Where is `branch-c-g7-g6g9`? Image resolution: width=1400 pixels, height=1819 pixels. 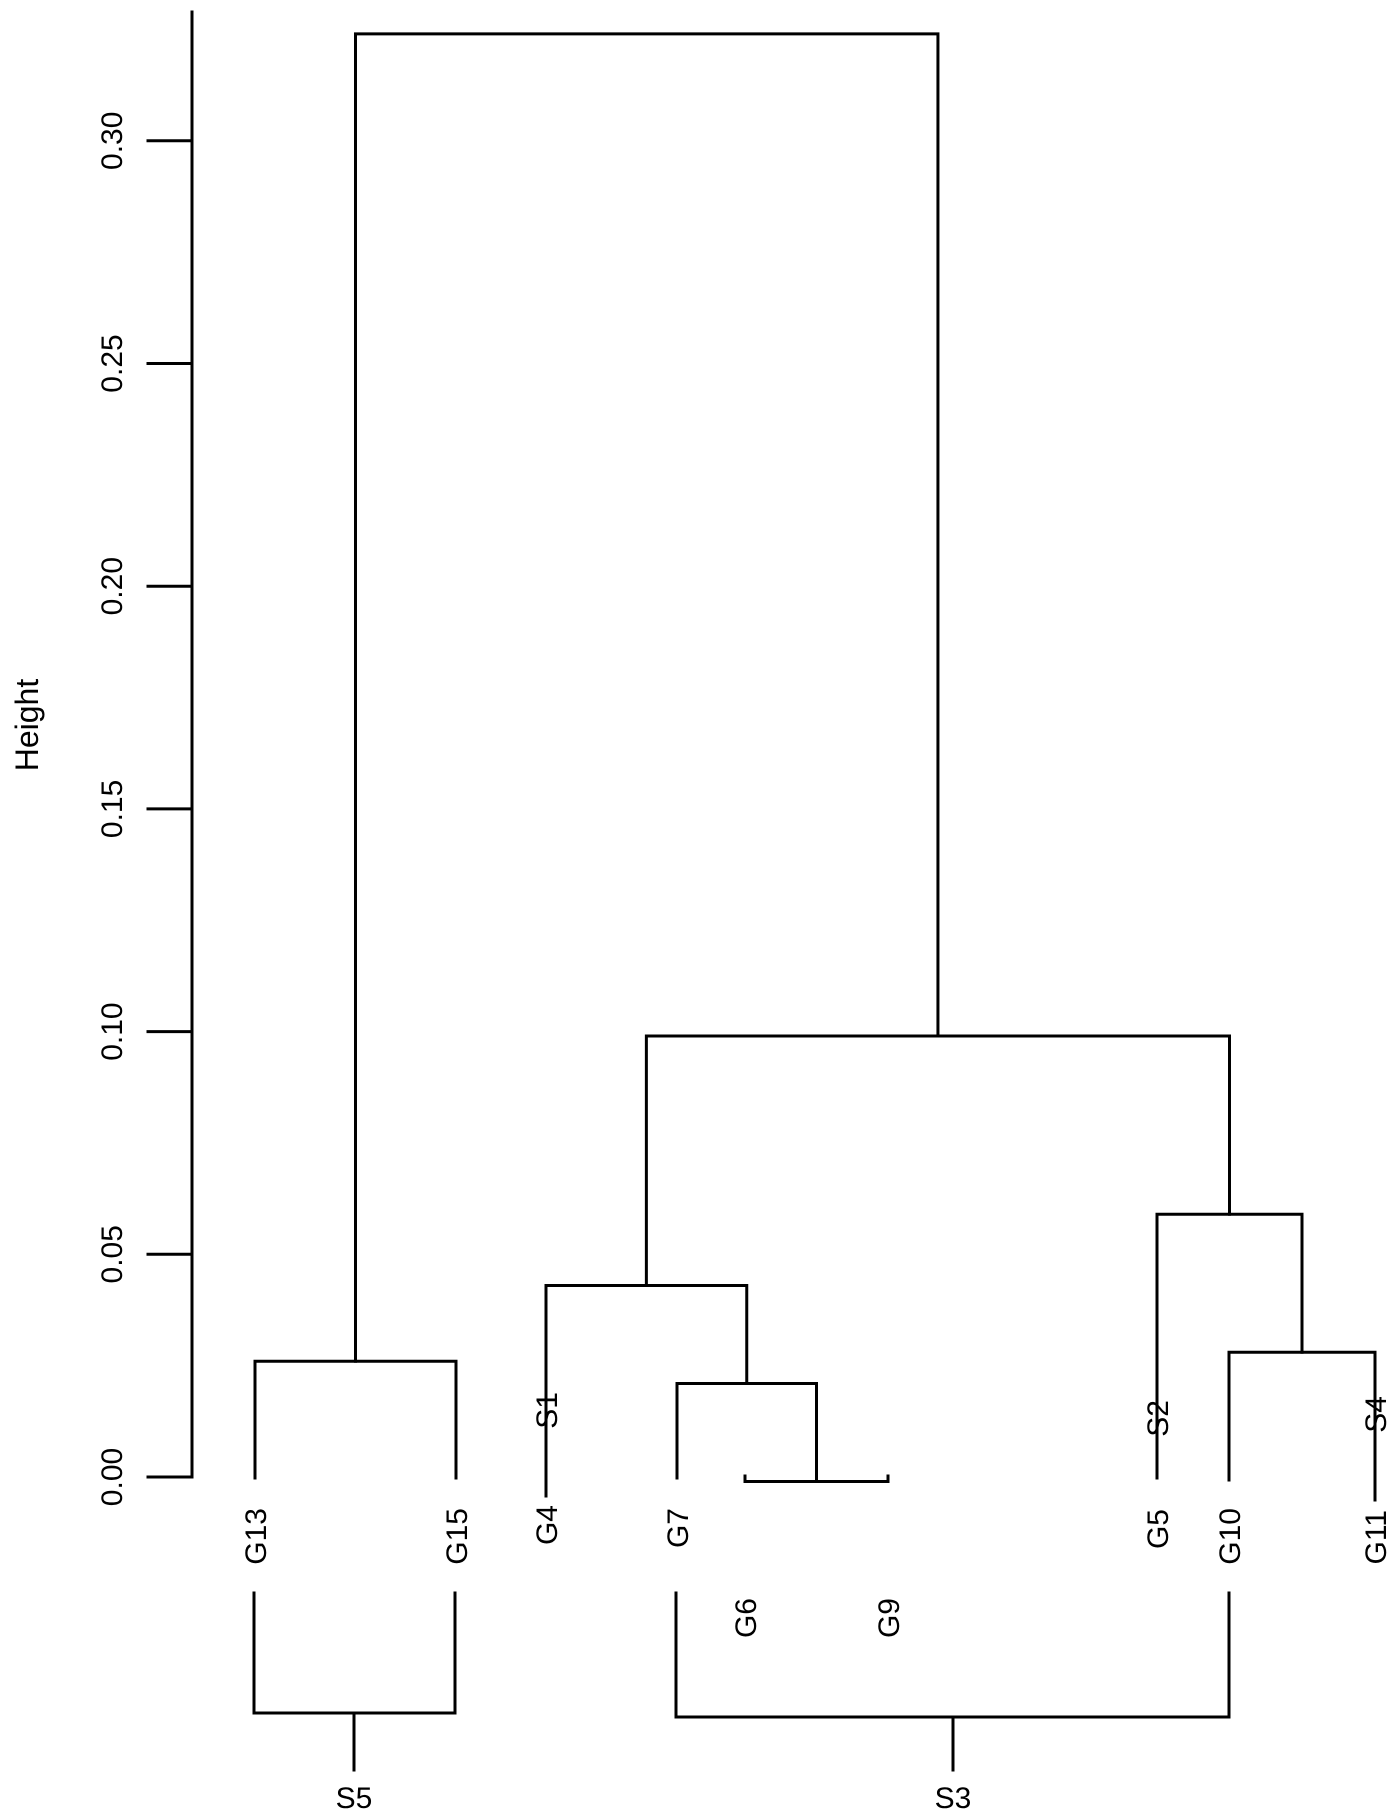 branch-c-g7-g6g9 is located at coordinates (746, 1432).